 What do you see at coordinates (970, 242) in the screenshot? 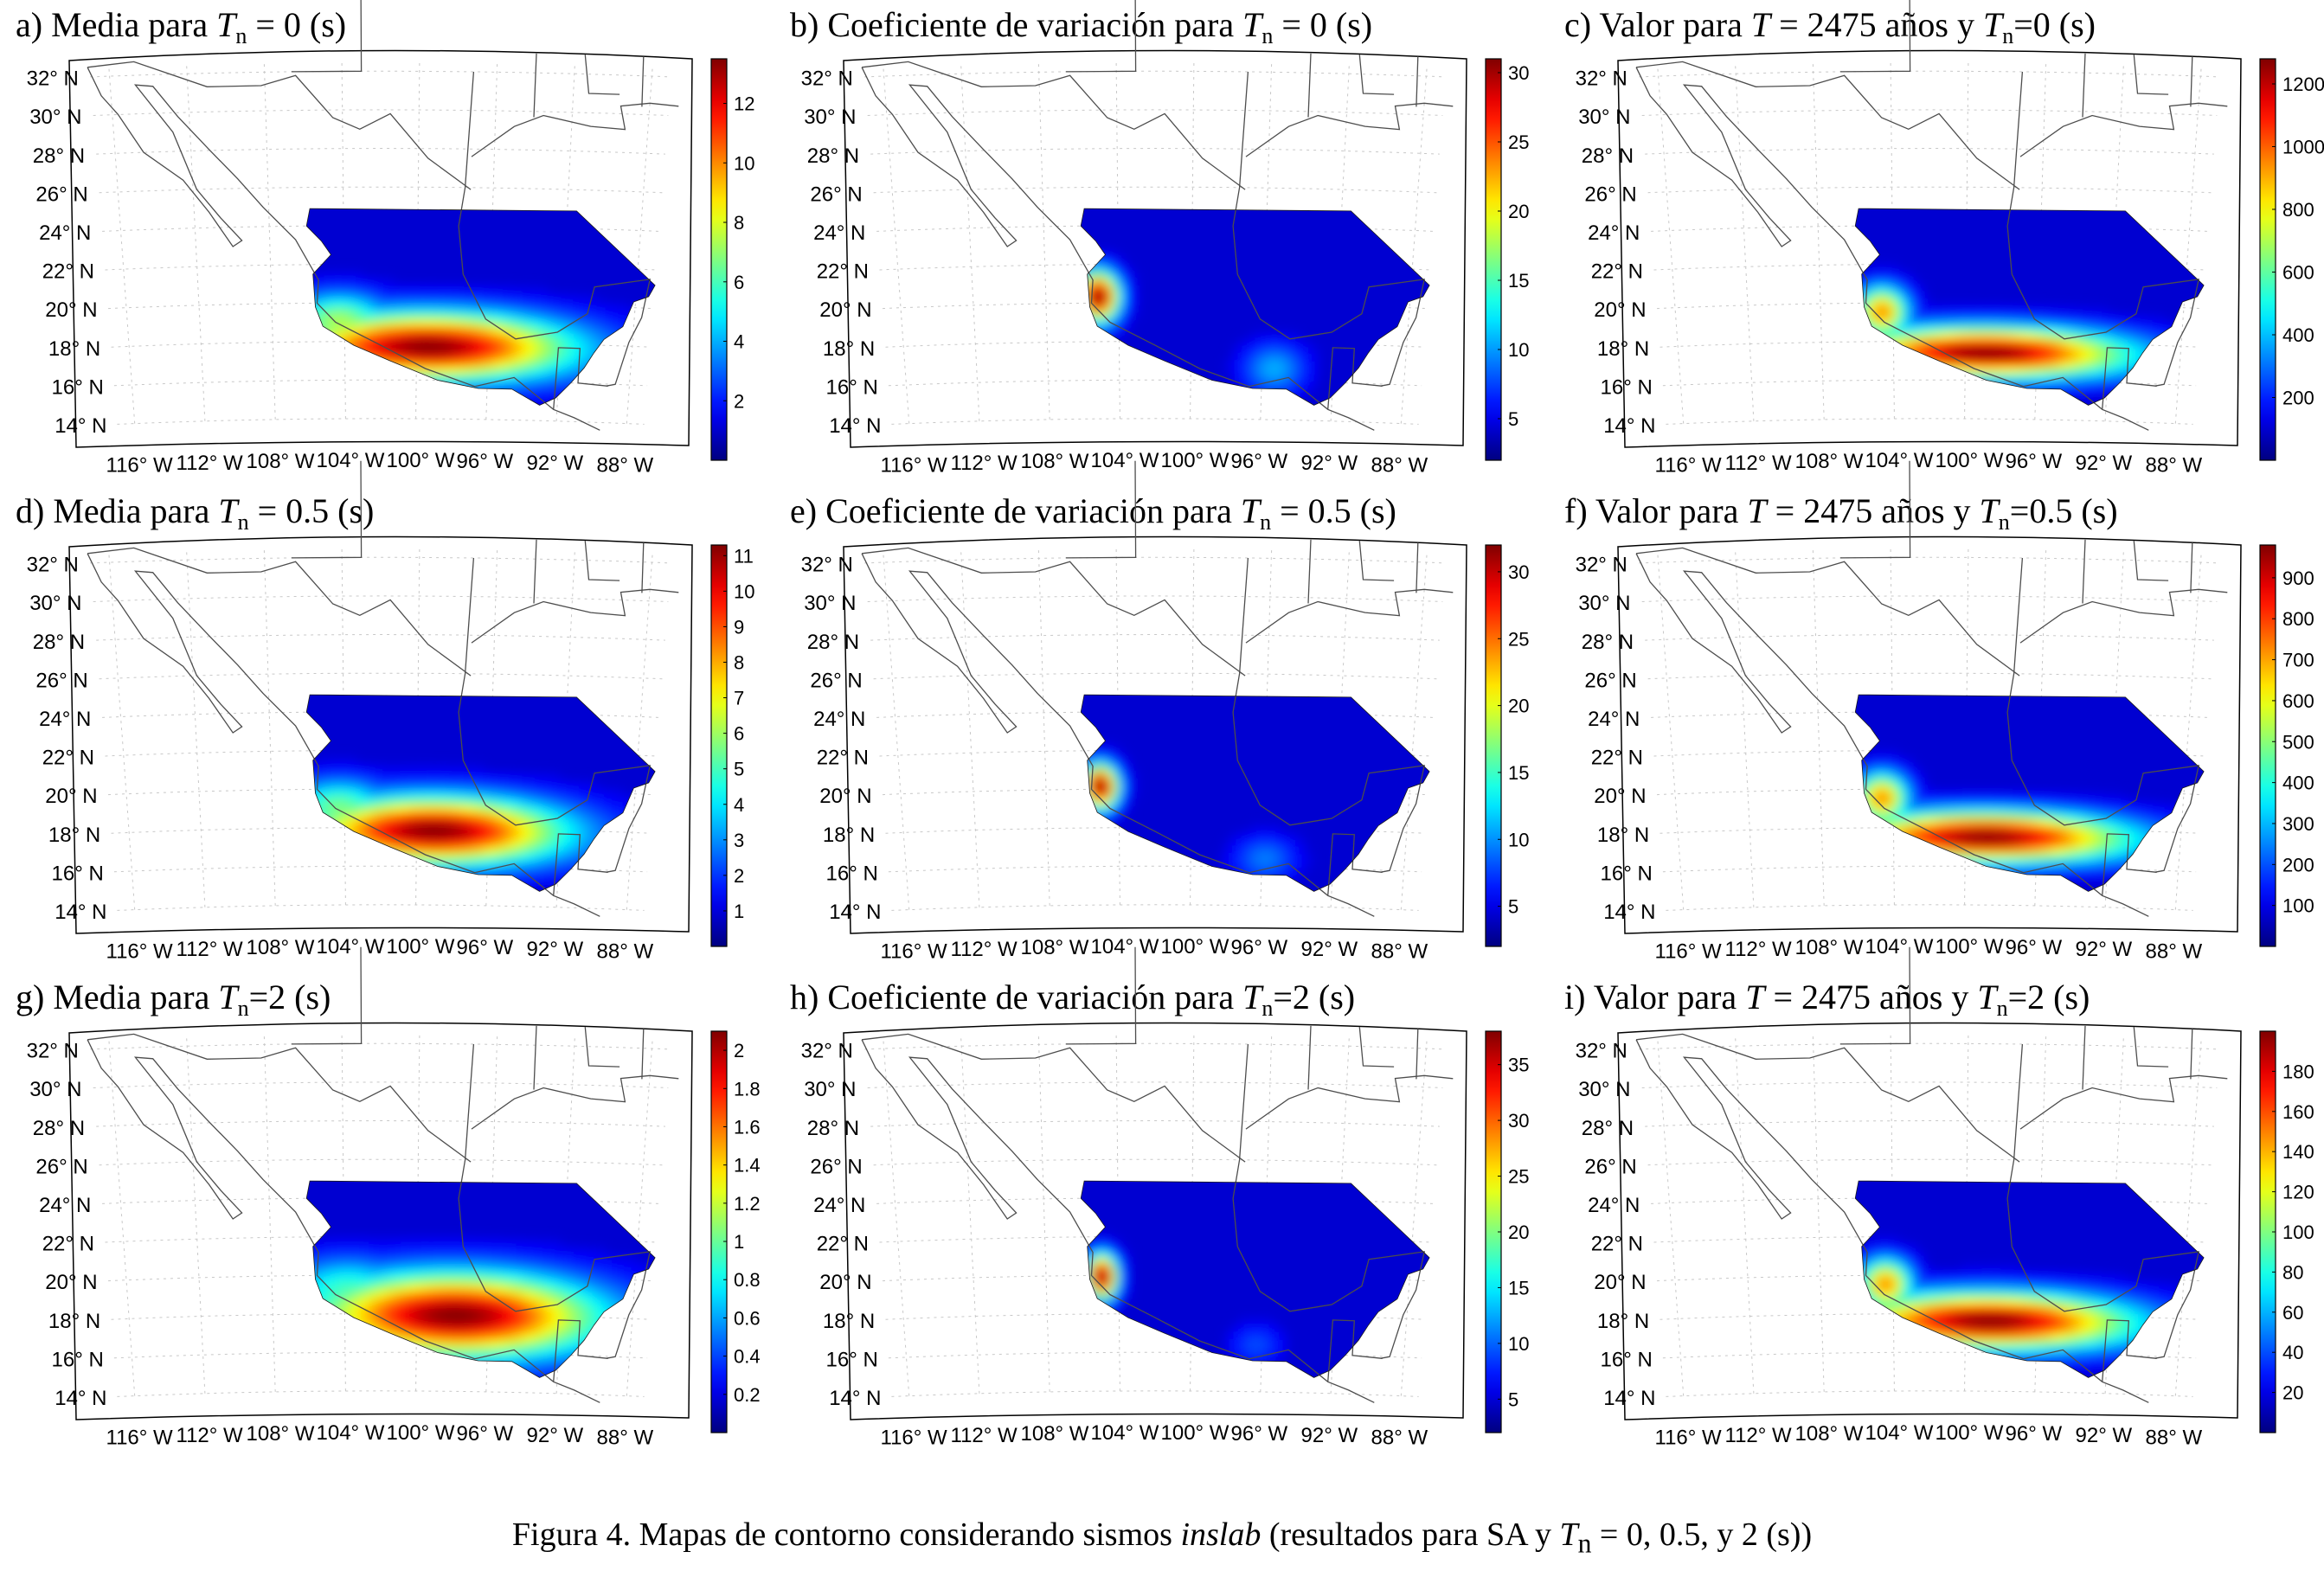
I see `lon-gridline` at bounding box center [970, 242].